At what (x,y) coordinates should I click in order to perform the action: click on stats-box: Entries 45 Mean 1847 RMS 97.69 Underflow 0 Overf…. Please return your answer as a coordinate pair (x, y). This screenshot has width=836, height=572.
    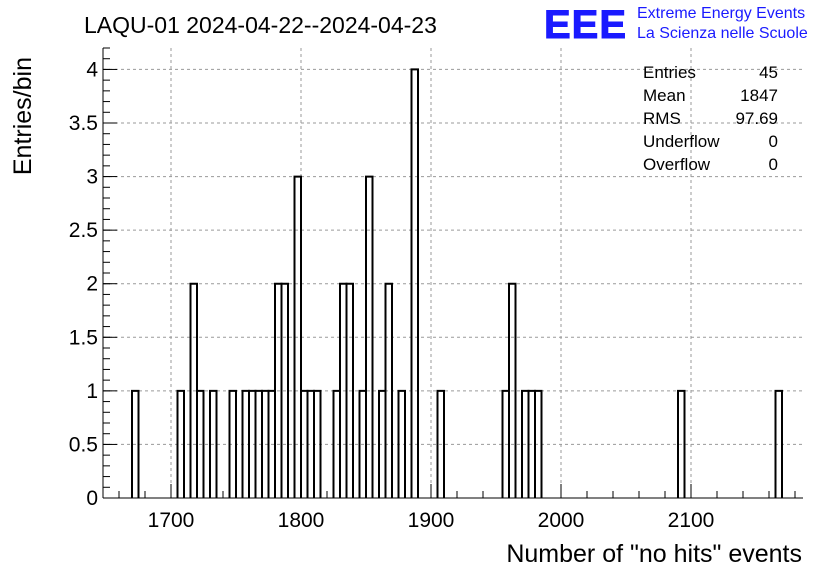
    Looking at the image, I should click on (710, 118).